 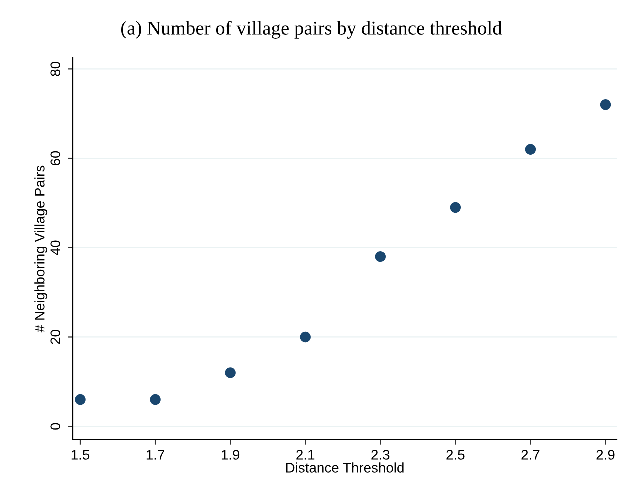 I want to click on x-tick-label: 2.5, so click(x=455, y=455).